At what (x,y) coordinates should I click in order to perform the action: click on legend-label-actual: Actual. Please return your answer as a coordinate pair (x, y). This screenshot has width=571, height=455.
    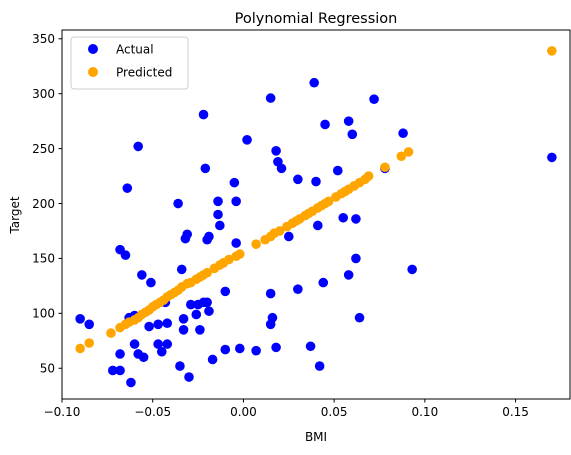
    Looking at the image, I should click on (135, 50).